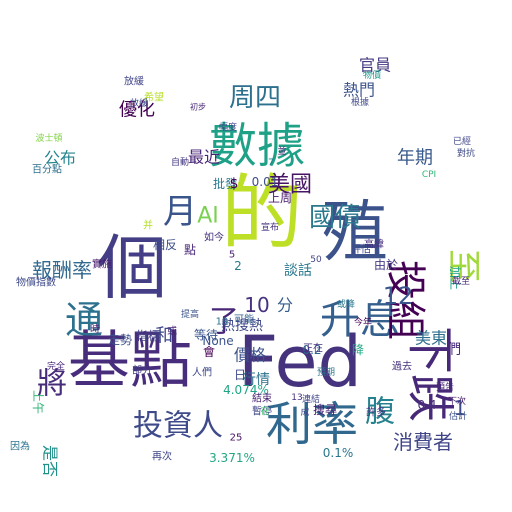 The image size is (512, 512). Describe the element at coordinates (358, 350) in the screenshot. I see `word-cloud-word: 降` at that location.